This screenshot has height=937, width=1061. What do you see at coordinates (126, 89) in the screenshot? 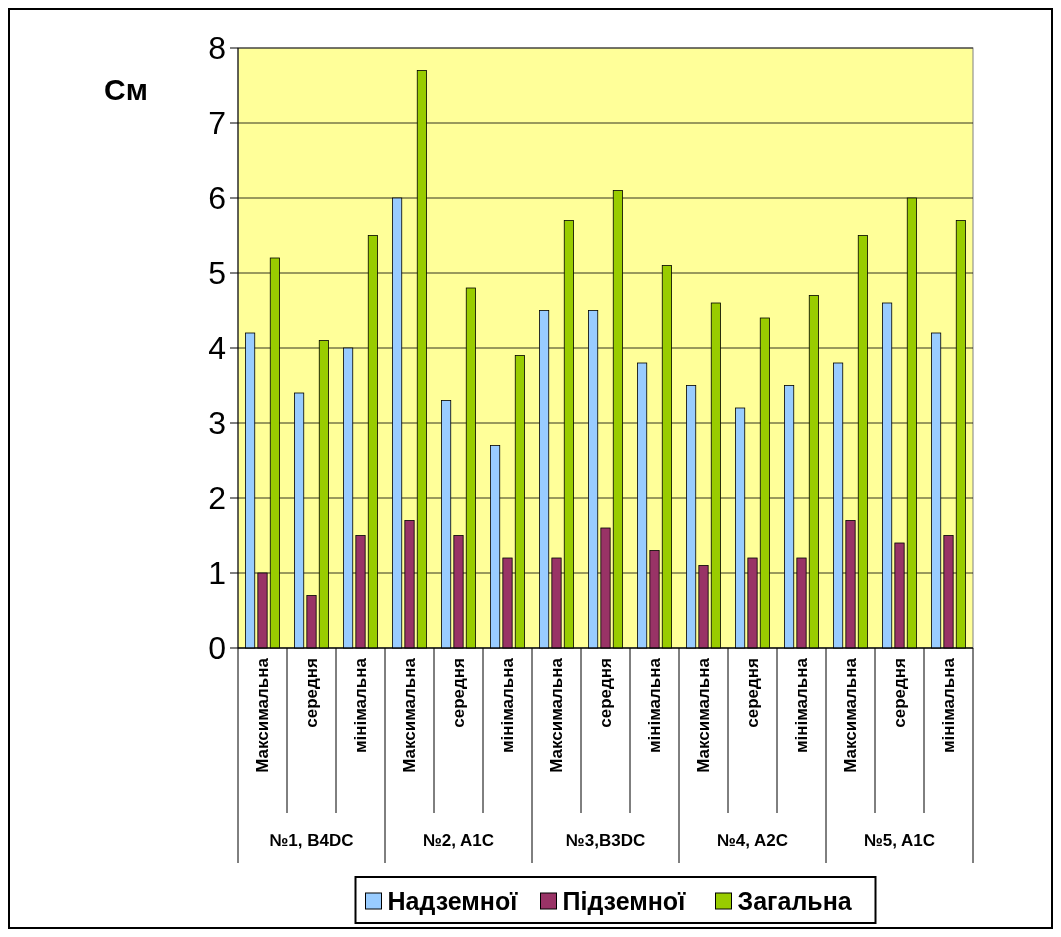
I see `y-axis-title: См` at bounding box center [126, 89].